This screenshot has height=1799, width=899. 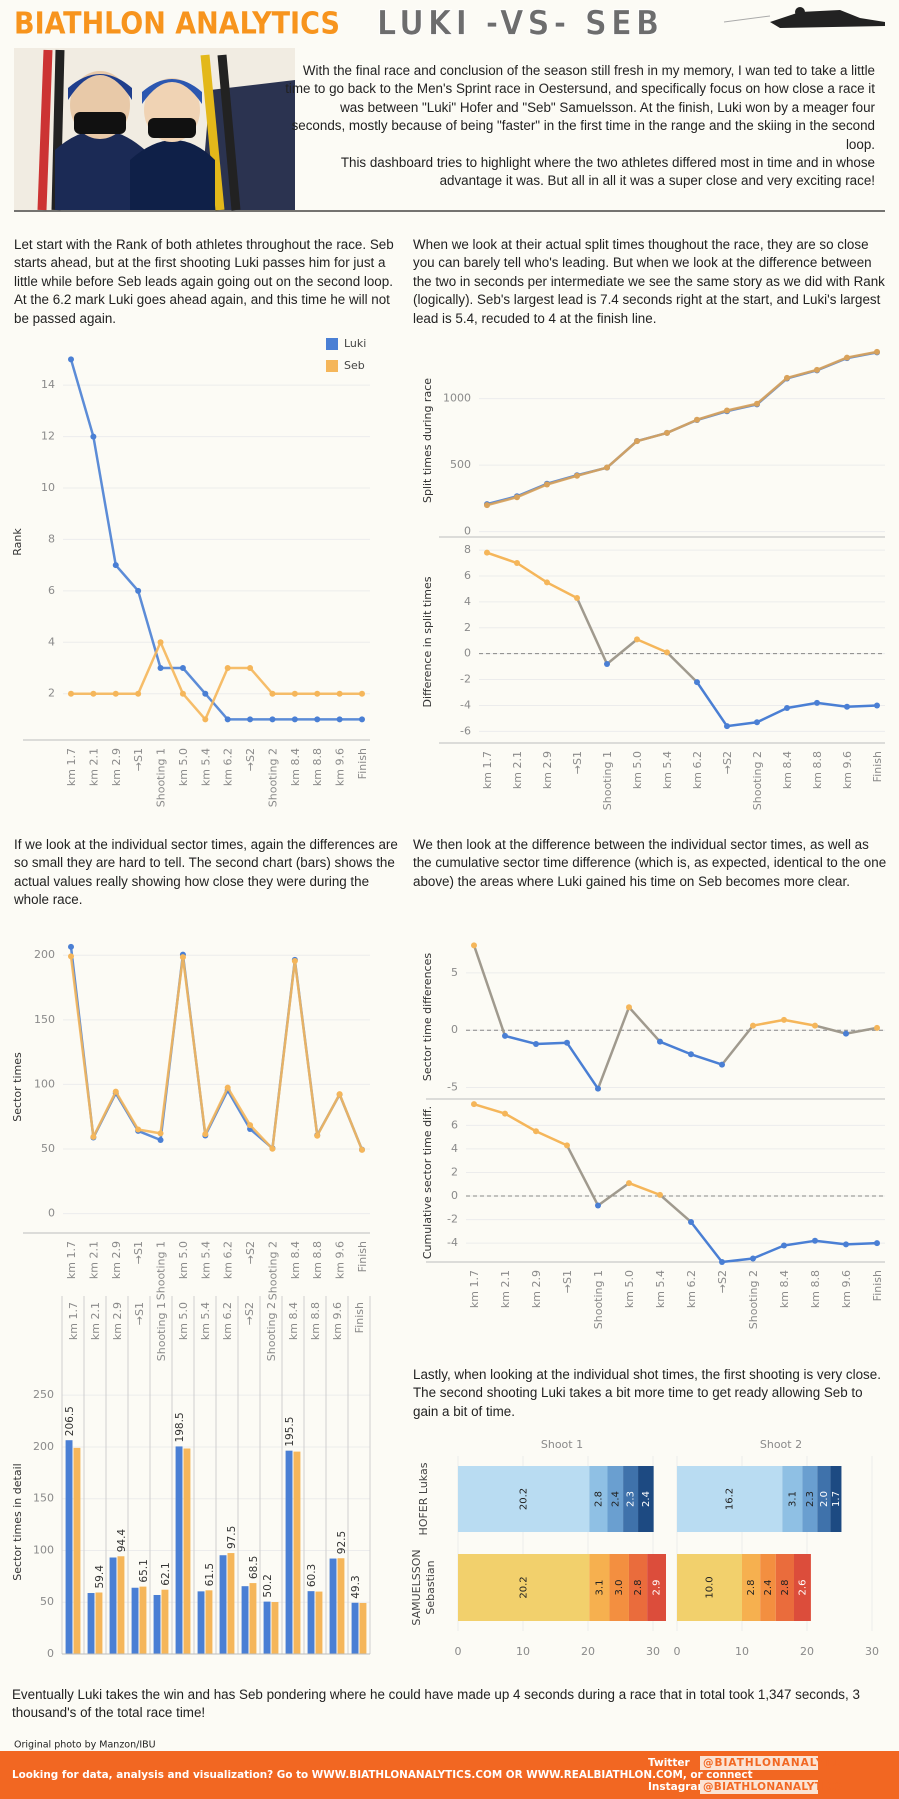 What do you see at coordinates (44, 954) in the screenshot?
I see `y-tick-label: 200` at bounding box center [44, 954].